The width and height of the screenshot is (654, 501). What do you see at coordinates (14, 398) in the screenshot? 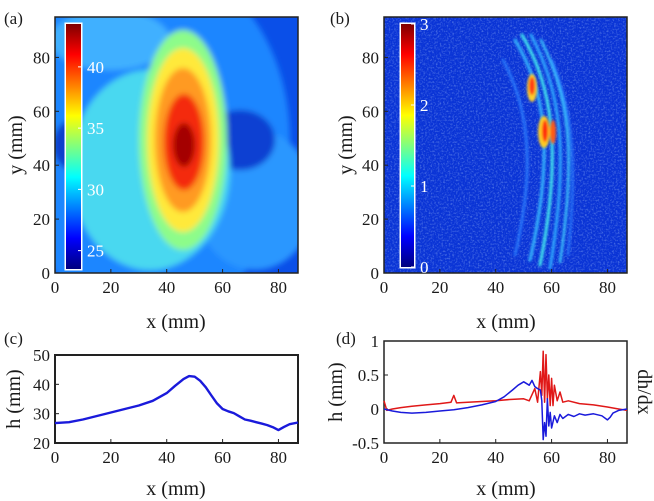
I see `y-axis-label-c: h (mm)` at bounding box center [14, 398].